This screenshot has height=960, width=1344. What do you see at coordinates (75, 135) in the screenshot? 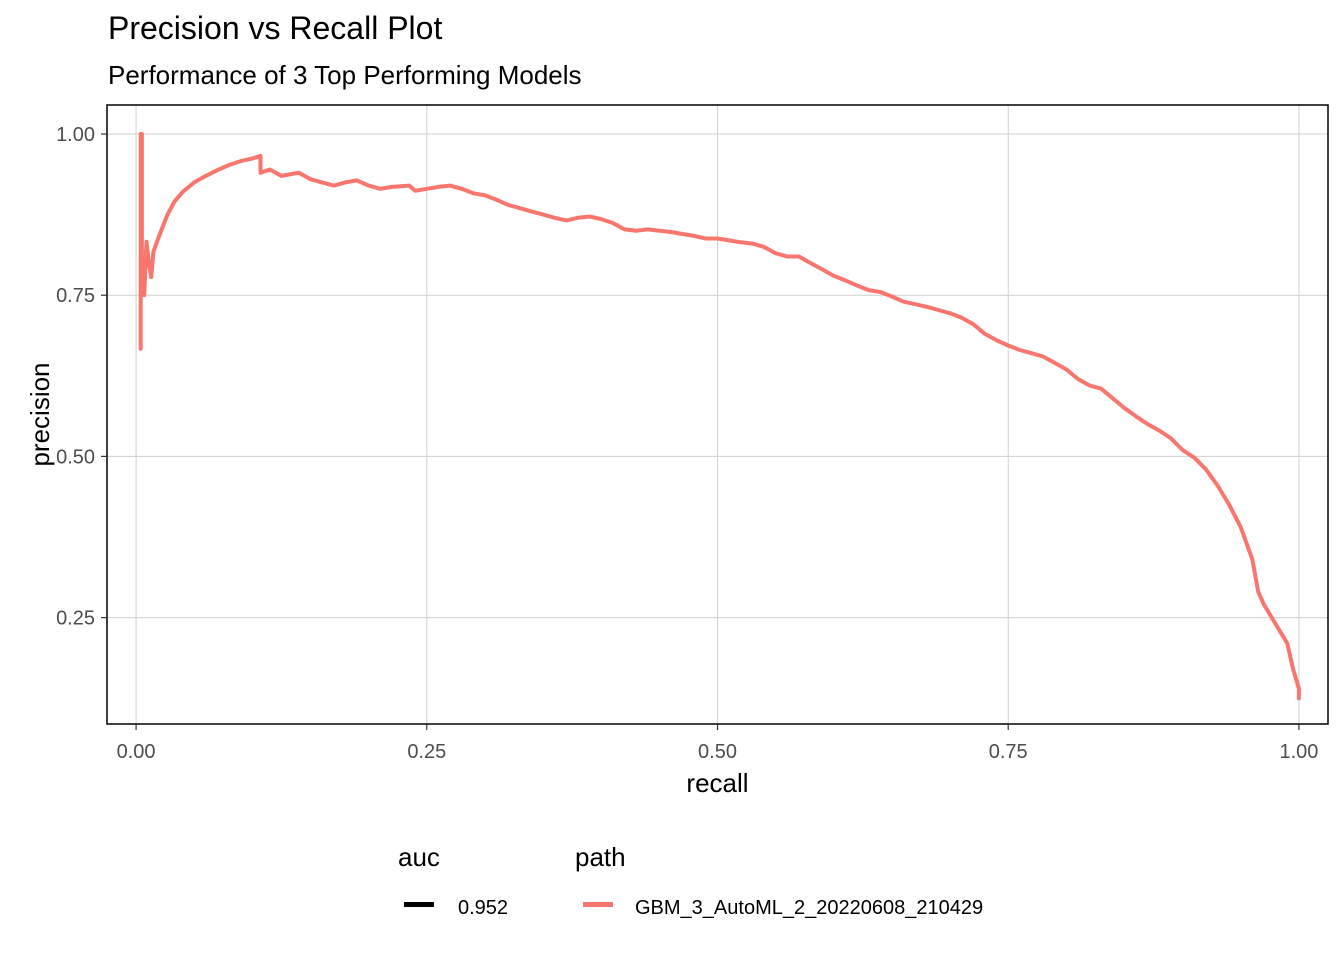
I see `y-tick-label: 1.00` at bounding box center [75, 135].